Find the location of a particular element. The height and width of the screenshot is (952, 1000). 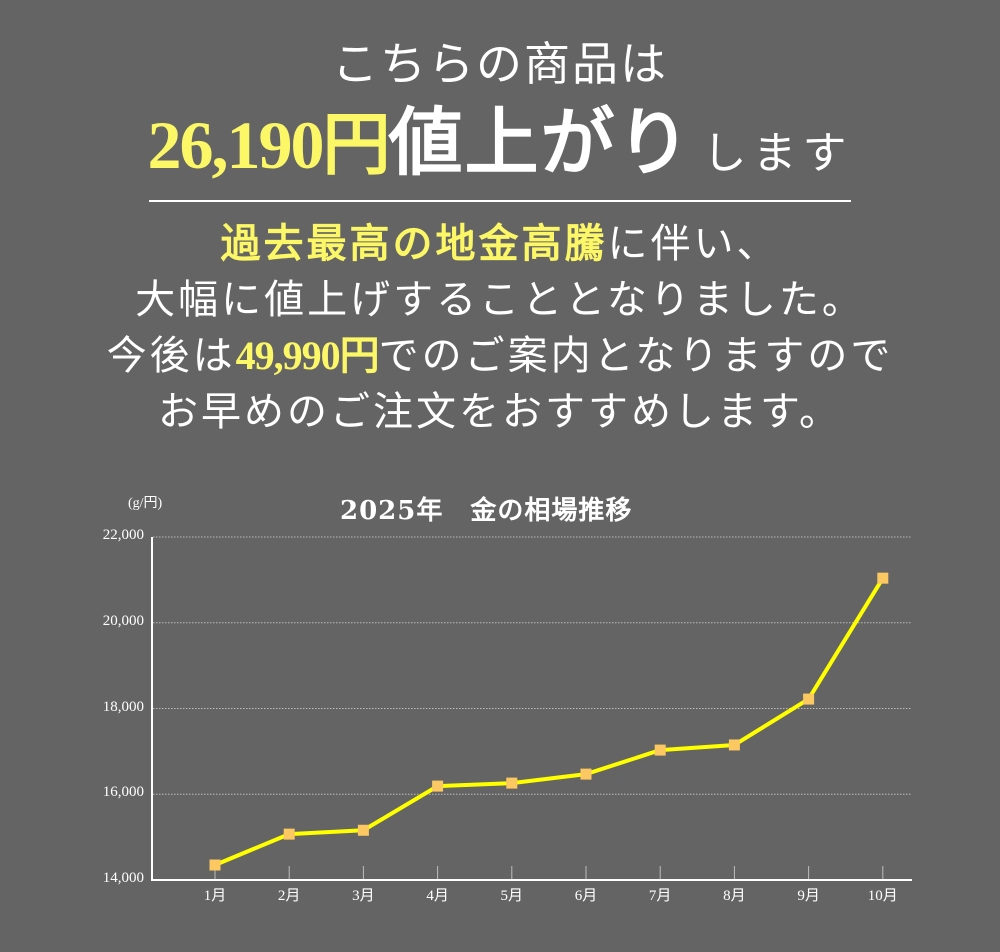

y-tick-label: 18,000 is located at coordinates (123, 706).